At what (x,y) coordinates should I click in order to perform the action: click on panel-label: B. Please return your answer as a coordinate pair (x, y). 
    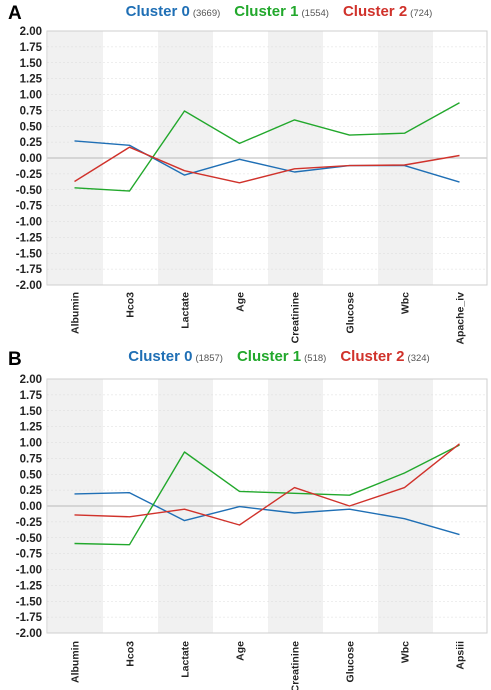
    Looking at the image, I should click on (15, 359).